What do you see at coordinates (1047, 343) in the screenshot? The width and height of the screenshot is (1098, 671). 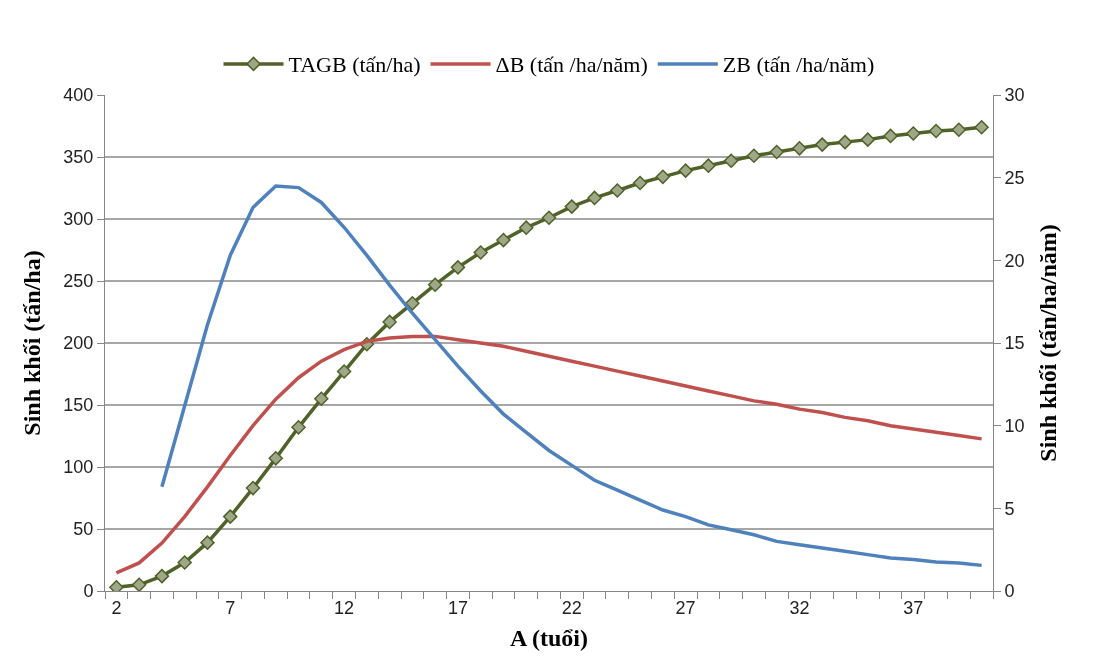 I see `y2-axis-title: Sinh khối (tấn/ha/năm)` at bounding box center [1047, 343].